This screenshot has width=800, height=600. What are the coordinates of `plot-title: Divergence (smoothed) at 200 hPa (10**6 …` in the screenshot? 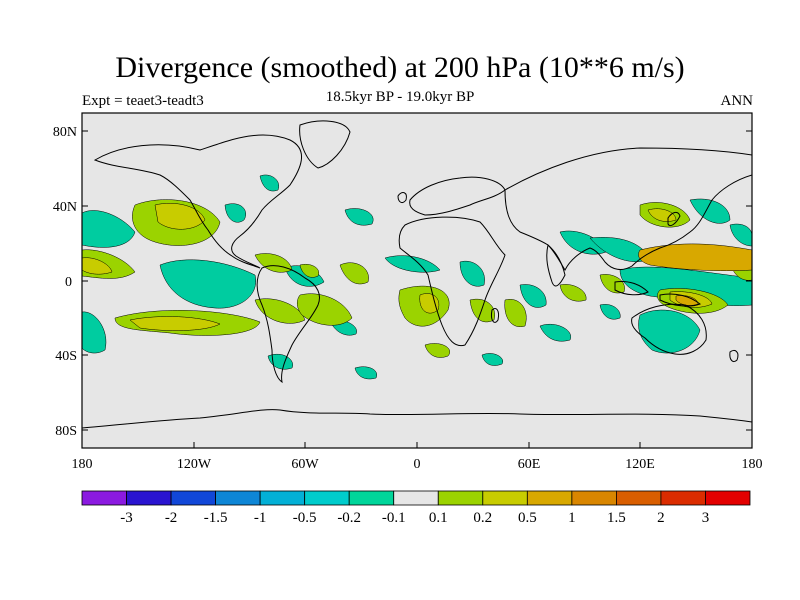 It's located at (400, 67).